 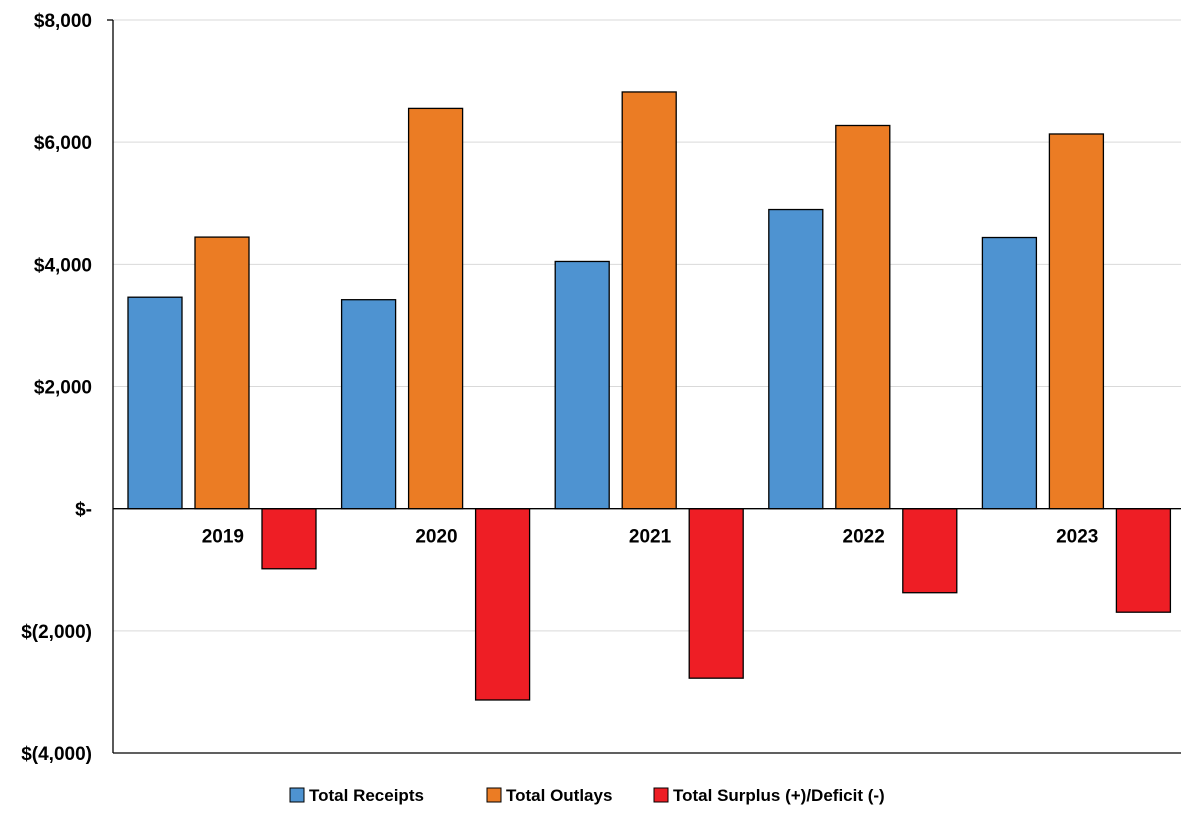 I want to click on category-label: 2020, so click(x=436, y=537).